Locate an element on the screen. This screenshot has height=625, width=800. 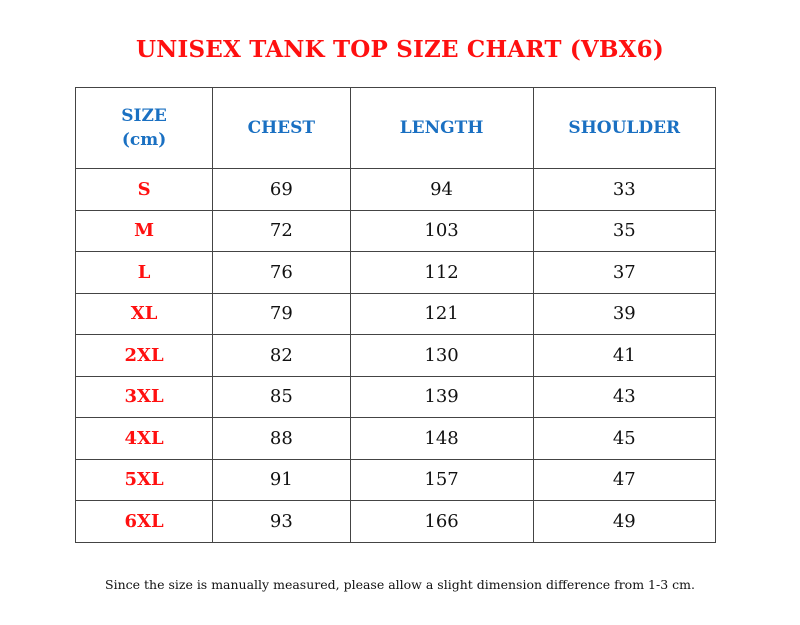
header-size: SIZE (cm) is located at coordinates (144, 128).